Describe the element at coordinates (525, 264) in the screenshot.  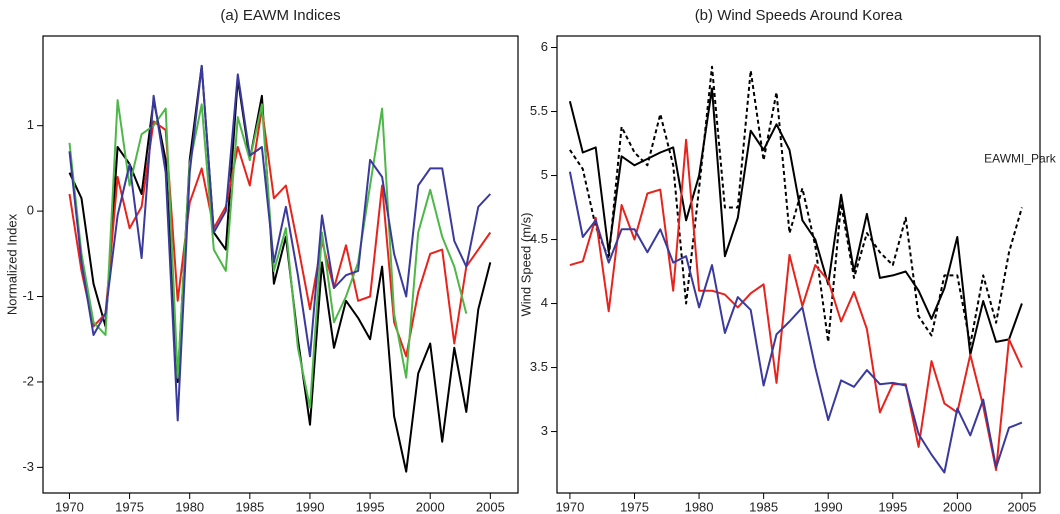
I see `y-axis-label: Wind Speed (m/s)` at that location.